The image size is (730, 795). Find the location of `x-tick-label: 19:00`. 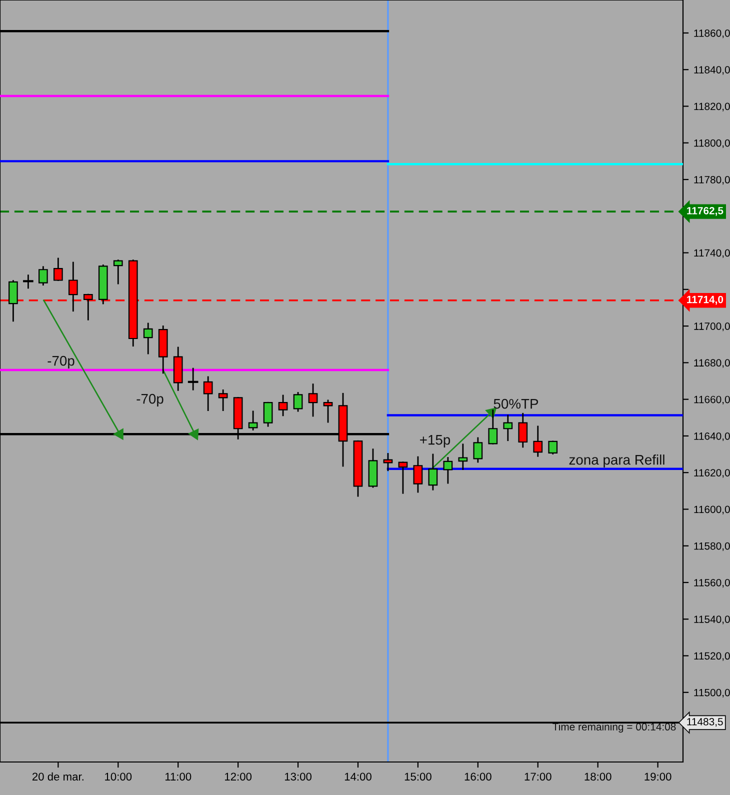

x-tick-label: 19:00 is located at coordinates (658, 776).